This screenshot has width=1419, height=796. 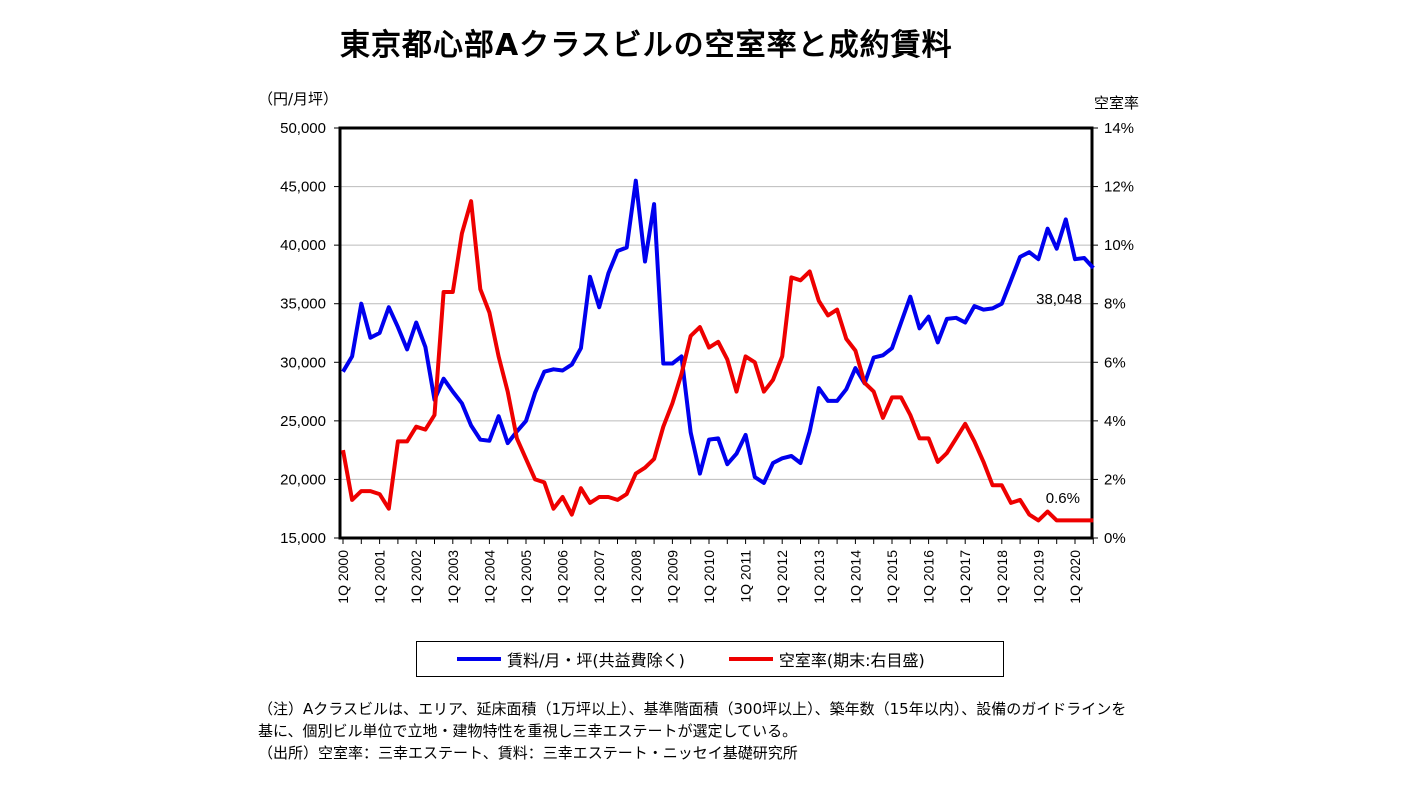 What do you see at coordinates (1115, 421) in the screenshot?
I see `right-tick-label: 4%` at bounding box center [1115, 421].